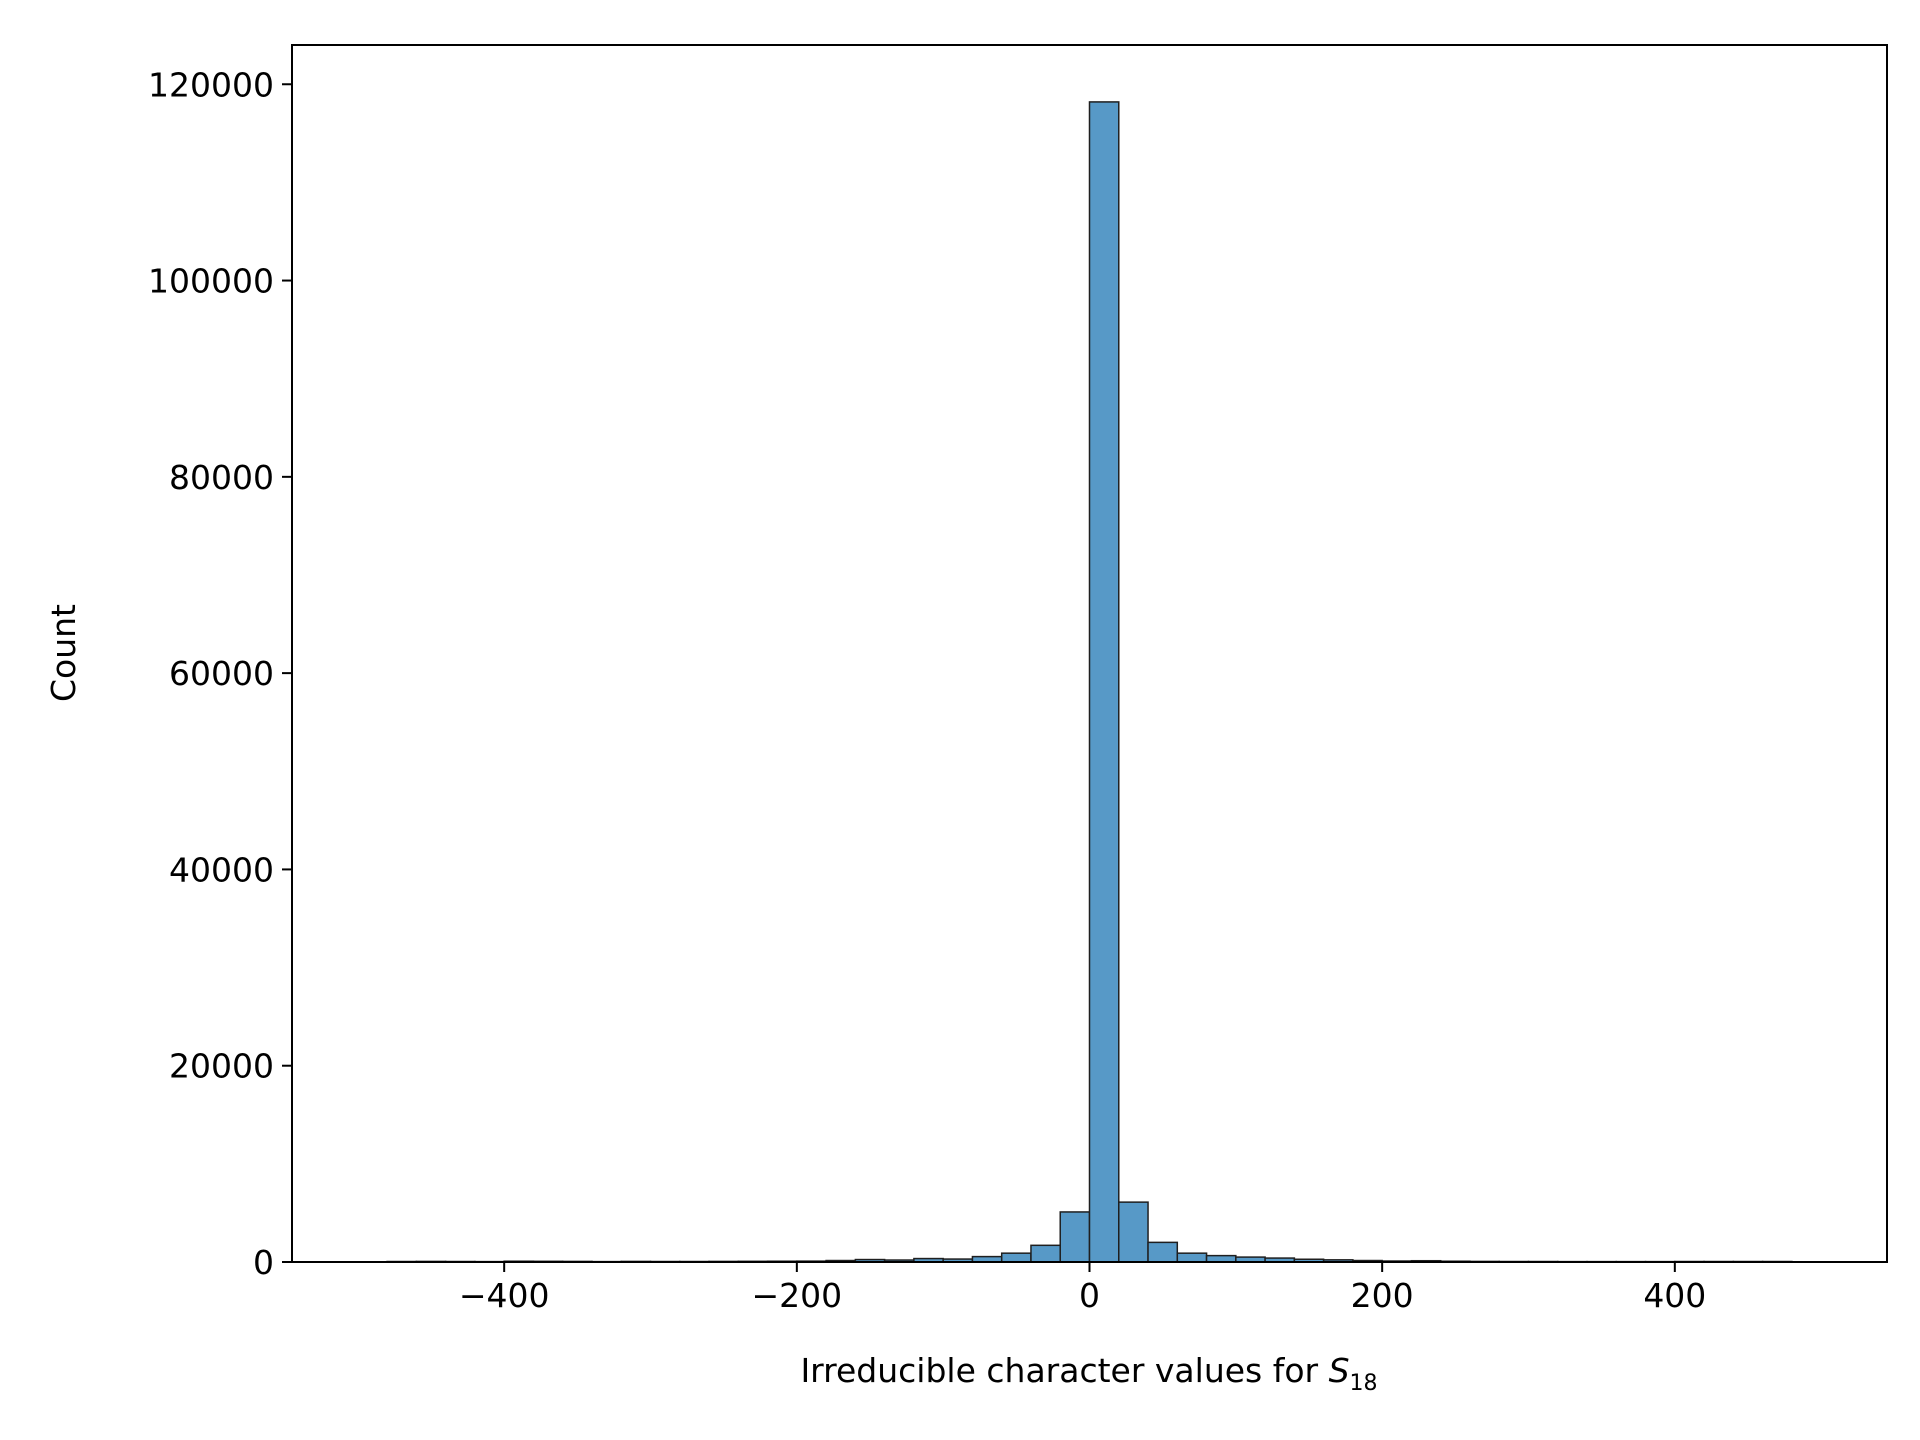 Image resolution: width=1920 pixels, height=1440 pixels. I want to click on y-axis-label: Count, so click(63, 653).